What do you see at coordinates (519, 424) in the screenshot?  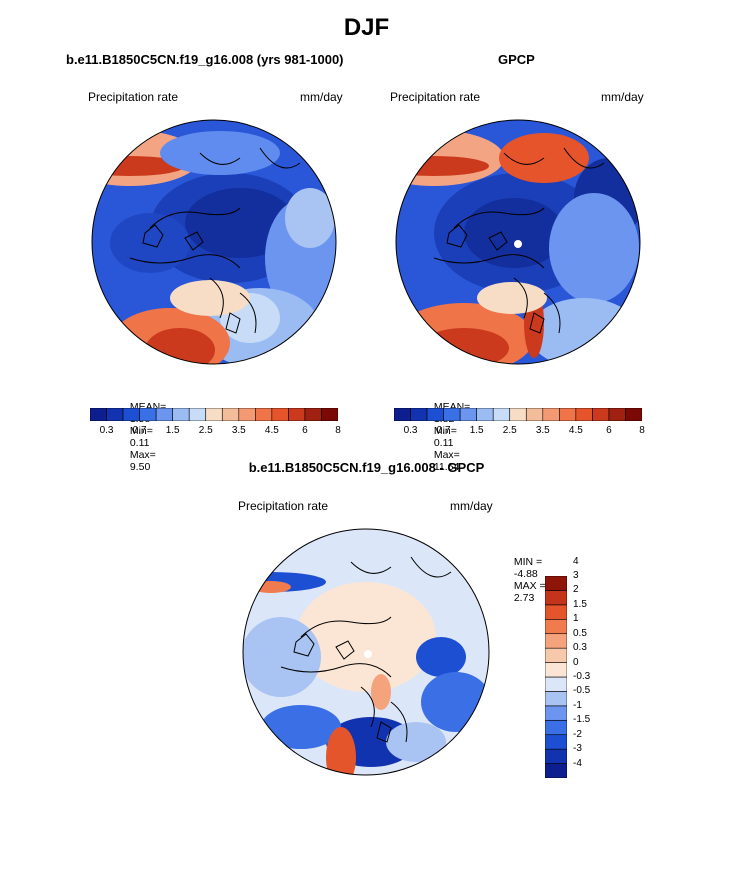 I see `obs-colorbar: 0.3 0.7 1.5 2.5 3.5 4.5 6 8` at bounding box center [519, 424].